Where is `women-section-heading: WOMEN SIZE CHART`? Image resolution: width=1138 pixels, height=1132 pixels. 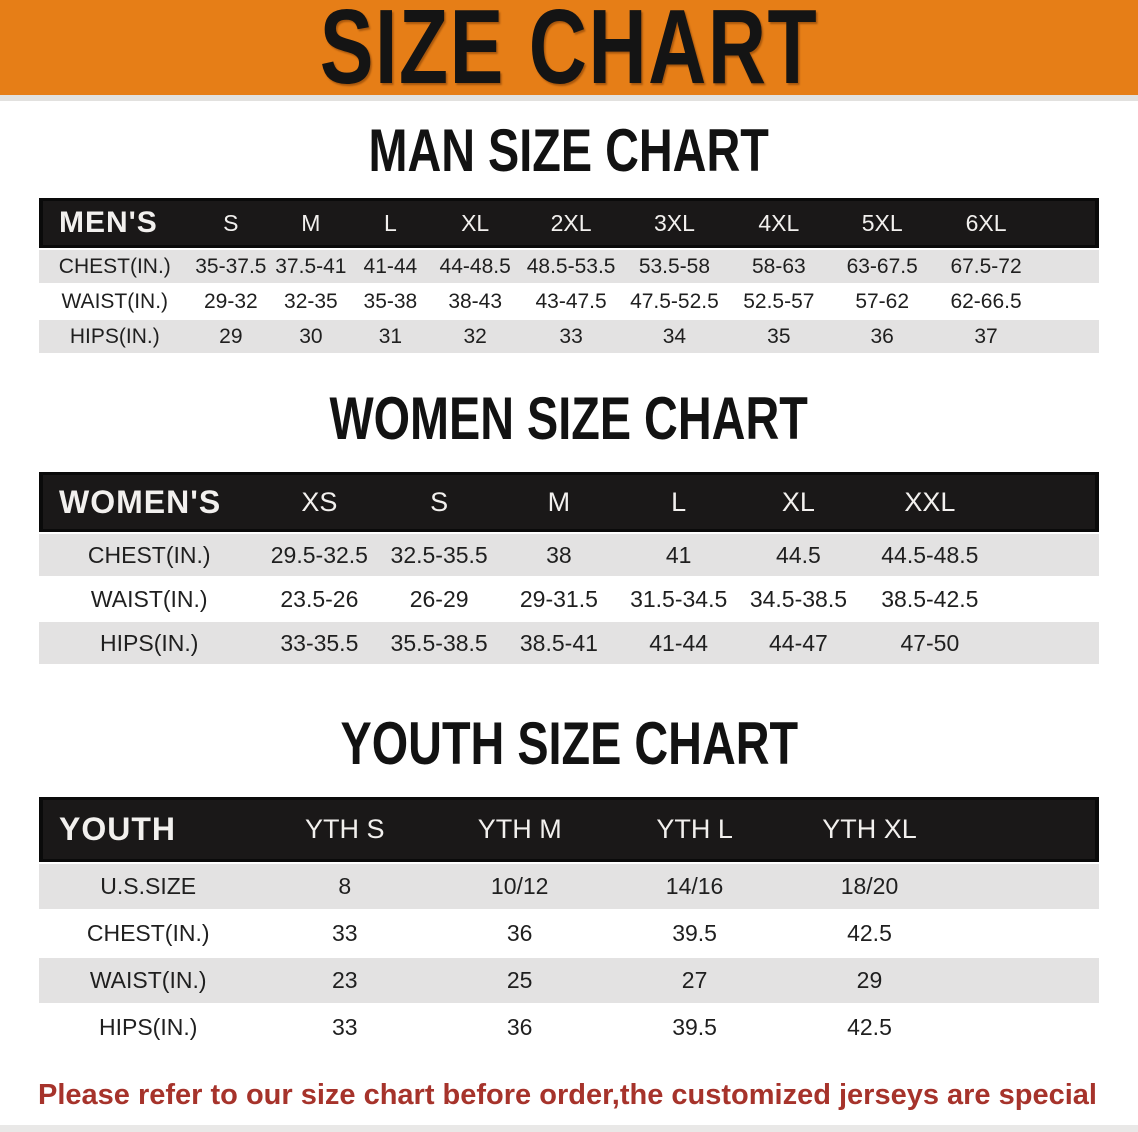 women-section-heading: WOMEN SIZE CHART is located at coordinates (569, 418).